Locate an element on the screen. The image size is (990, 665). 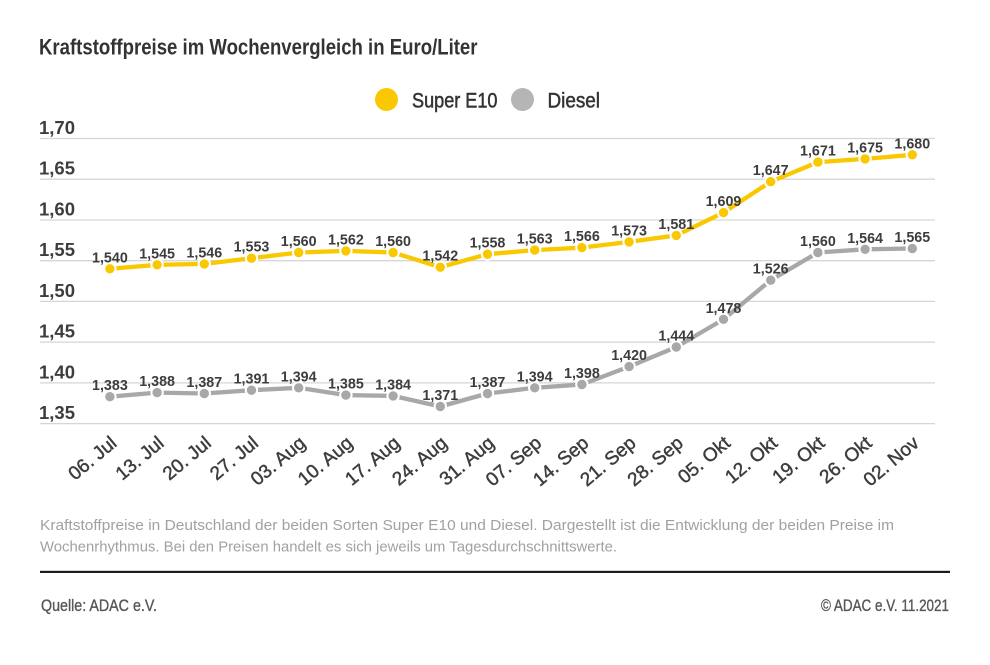
svg-text: 1,371 is located at coordinates (440, 396).